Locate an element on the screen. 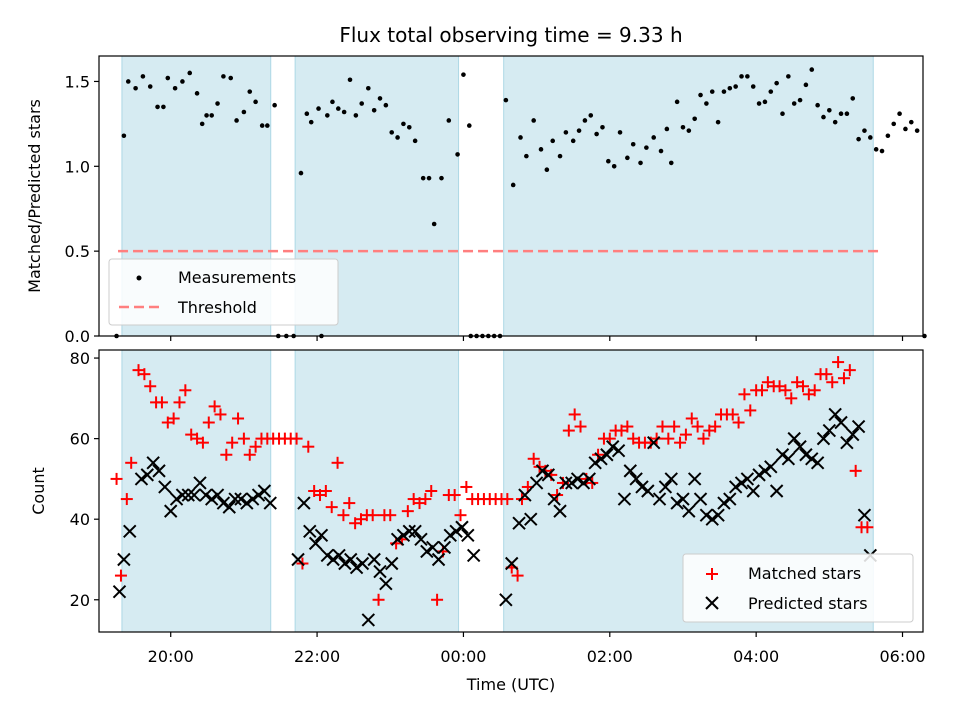 This screenshot has width=960, height=720. y-tick-label: 60 is located at coordinates (80, 439).